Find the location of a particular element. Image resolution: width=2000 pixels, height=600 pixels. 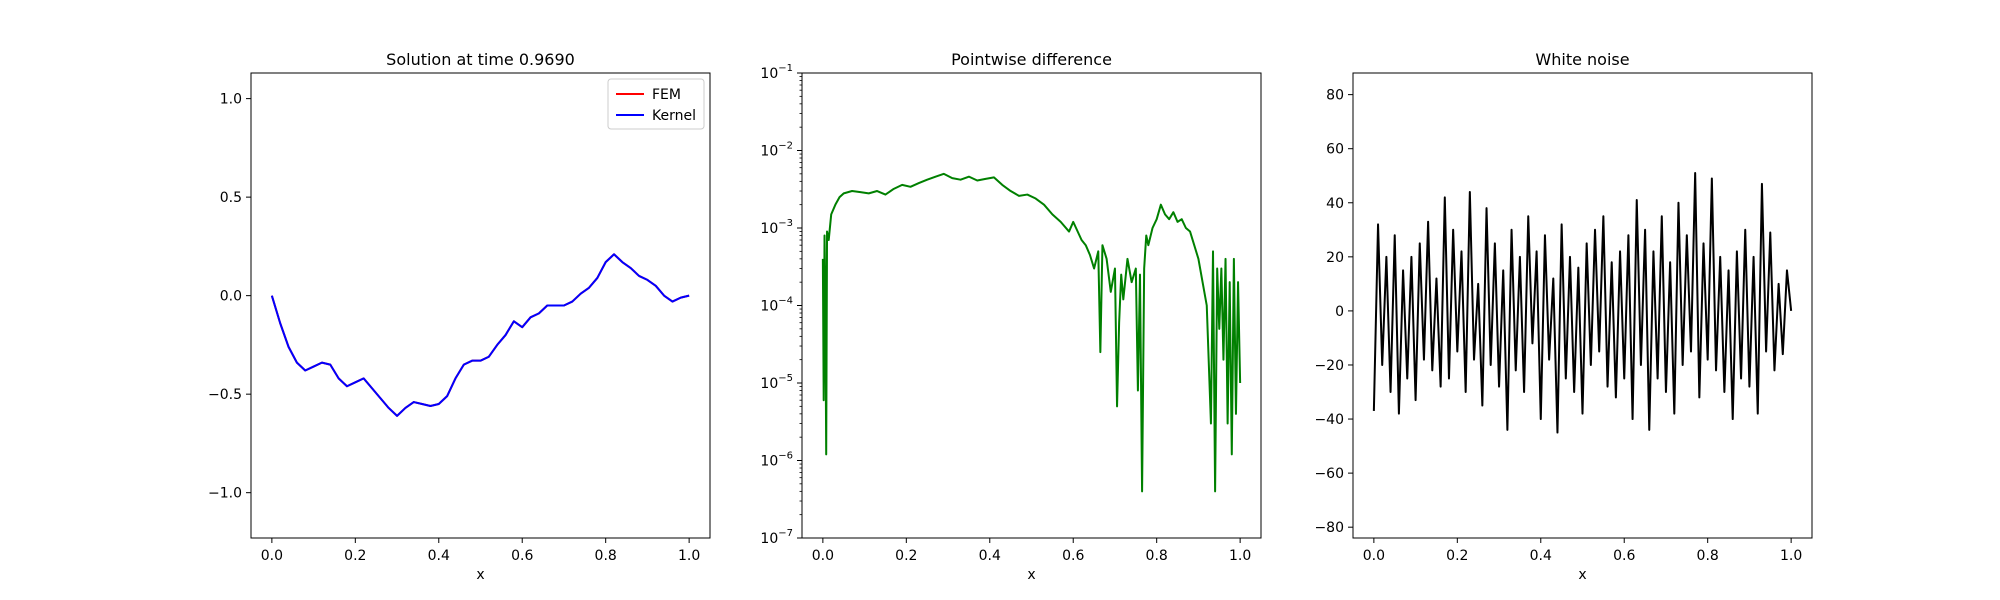

legend-box is located at coordinates (656, 104).